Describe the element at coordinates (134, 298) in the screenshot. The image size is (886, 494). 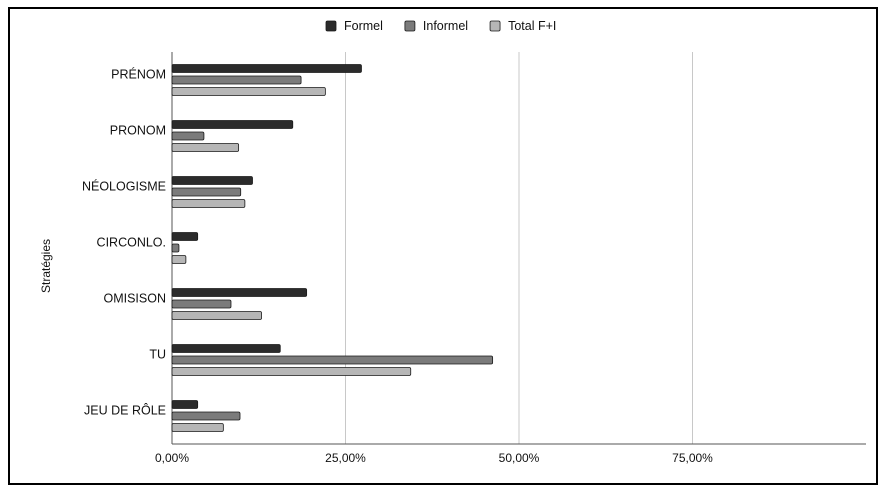
I see `category-label-omisison: OMISISON` at that location.